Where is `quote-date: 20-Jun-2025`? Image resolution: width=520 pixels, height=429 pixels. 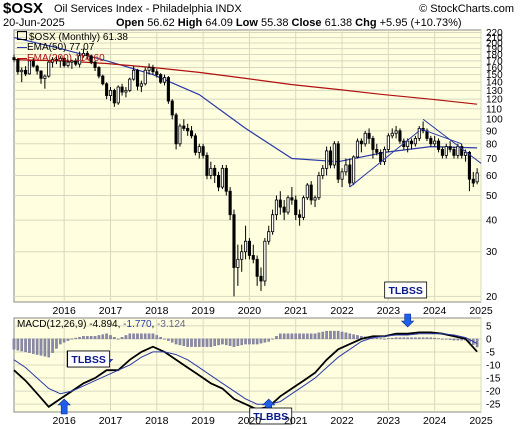
quote-date: 20-Jun-2025 is located at coordinates (34, 23).